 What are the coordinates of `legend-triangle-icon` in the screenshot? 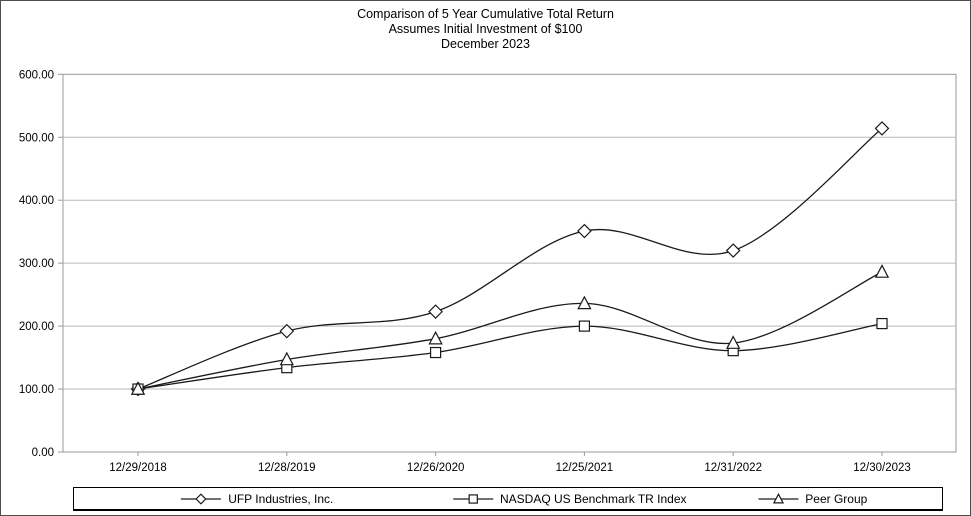 It's located at (778, 497).